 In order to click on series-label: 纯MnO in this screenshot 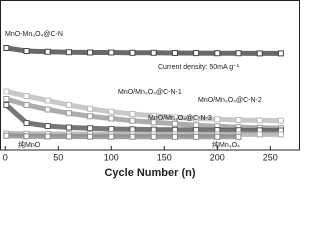, I will do `click(29, 144)`.